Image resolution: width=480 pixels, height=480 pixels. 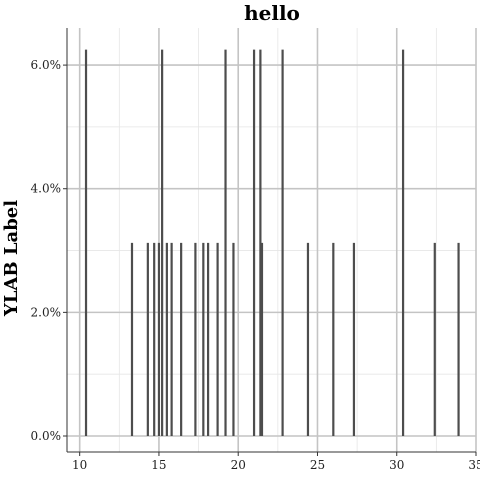 What do you see at coordinates (272, 13) in the screenshot?
I see `chart-title: hello` at bounding box center [272, 13].